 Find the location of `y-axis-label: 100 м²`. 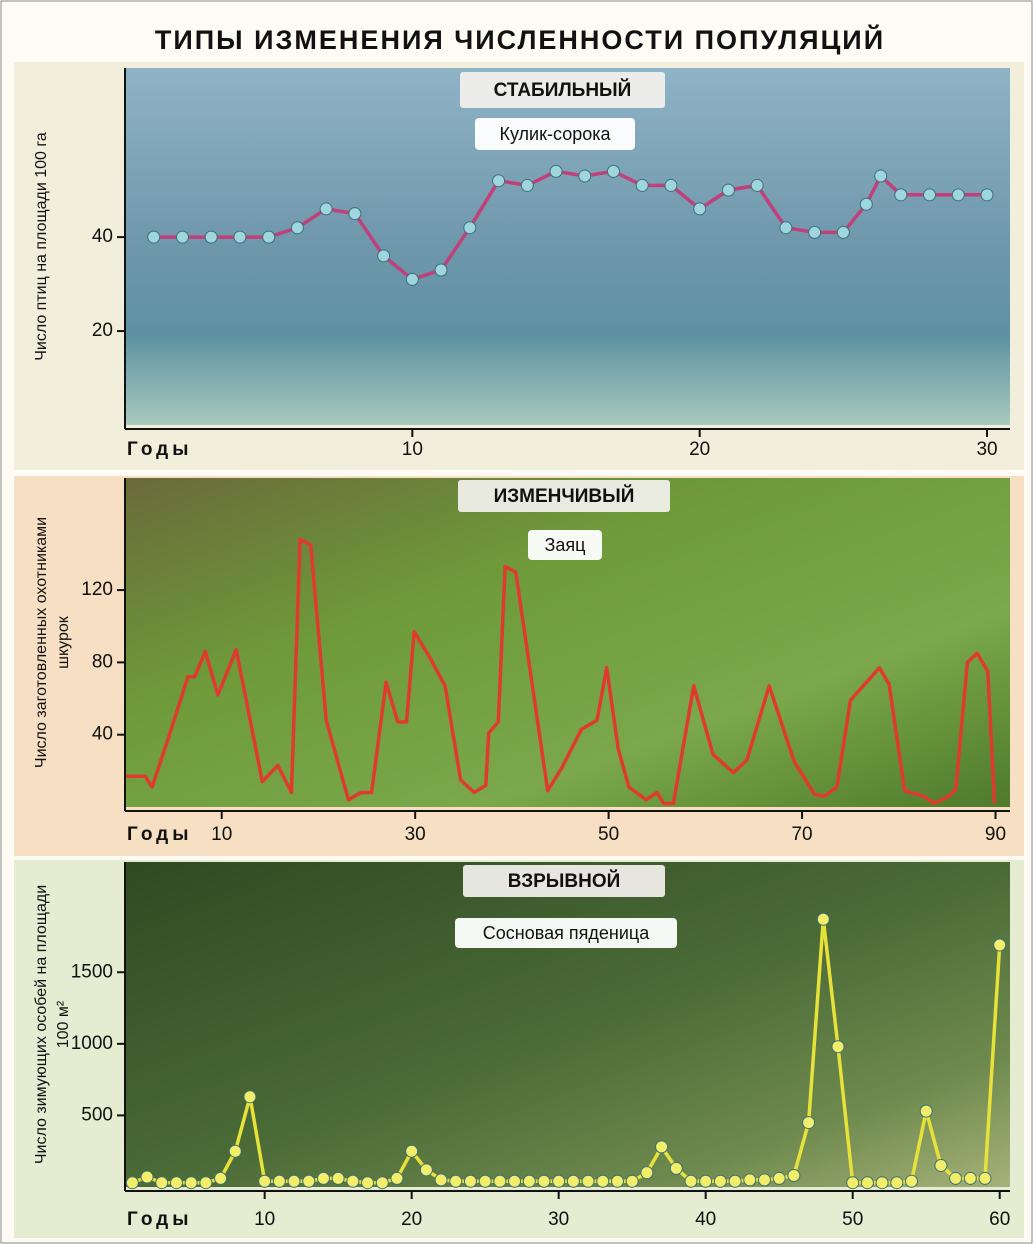

y-axis-label: 100 м² is located at coordinates (63, 1024).